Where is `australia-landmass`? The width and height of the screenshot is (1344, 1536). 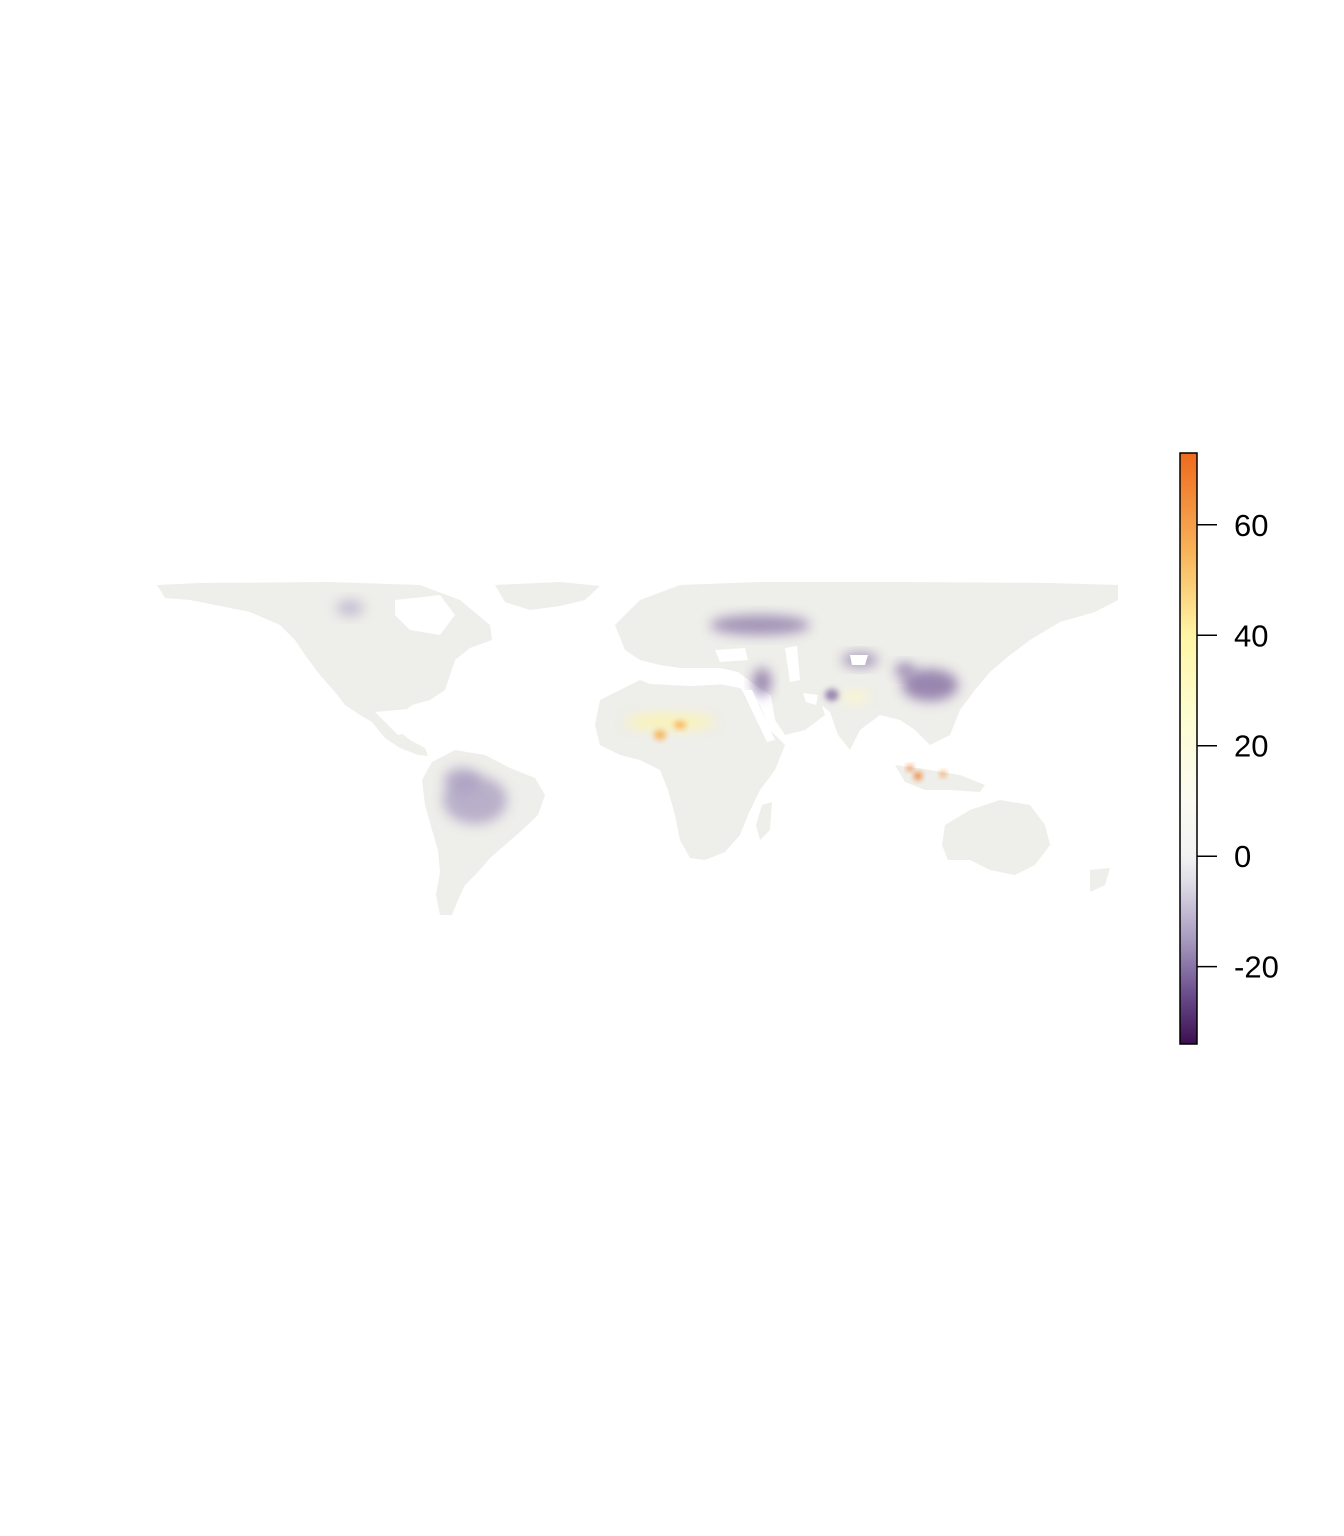
australia-landmass is located at coordinates (996, 837).